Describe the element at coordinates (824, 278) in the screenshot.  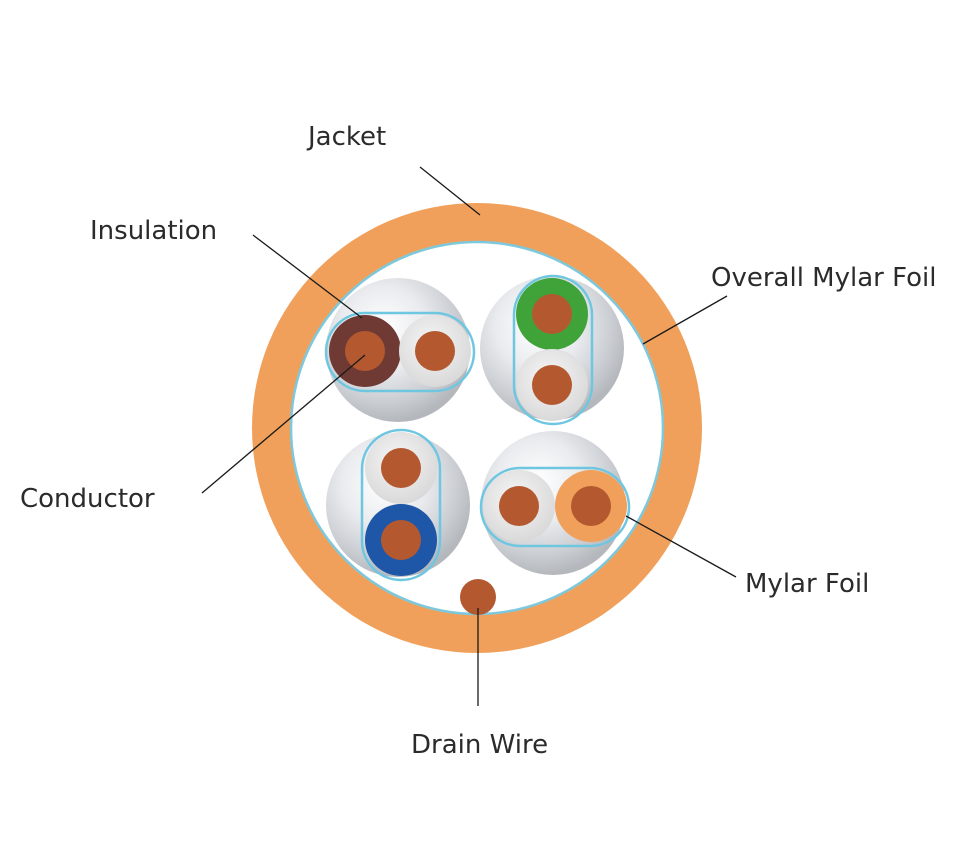
I see `label-overall-mylar-foil: Overall Mylar Foil` at that location.